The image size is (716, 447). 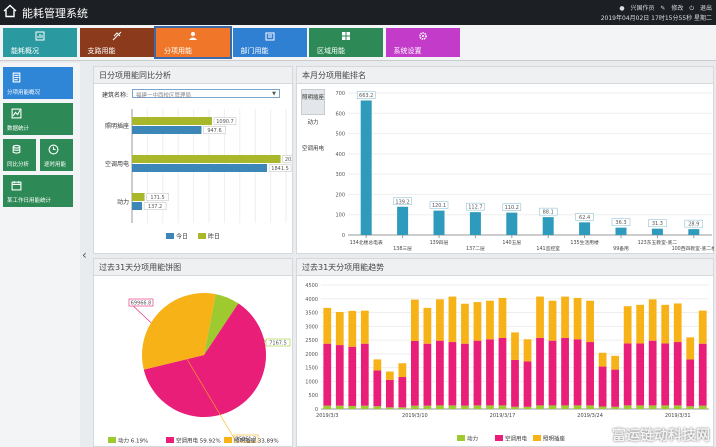 I want to click on nav-item-4: 部门用能, so click(x=269, y=42).